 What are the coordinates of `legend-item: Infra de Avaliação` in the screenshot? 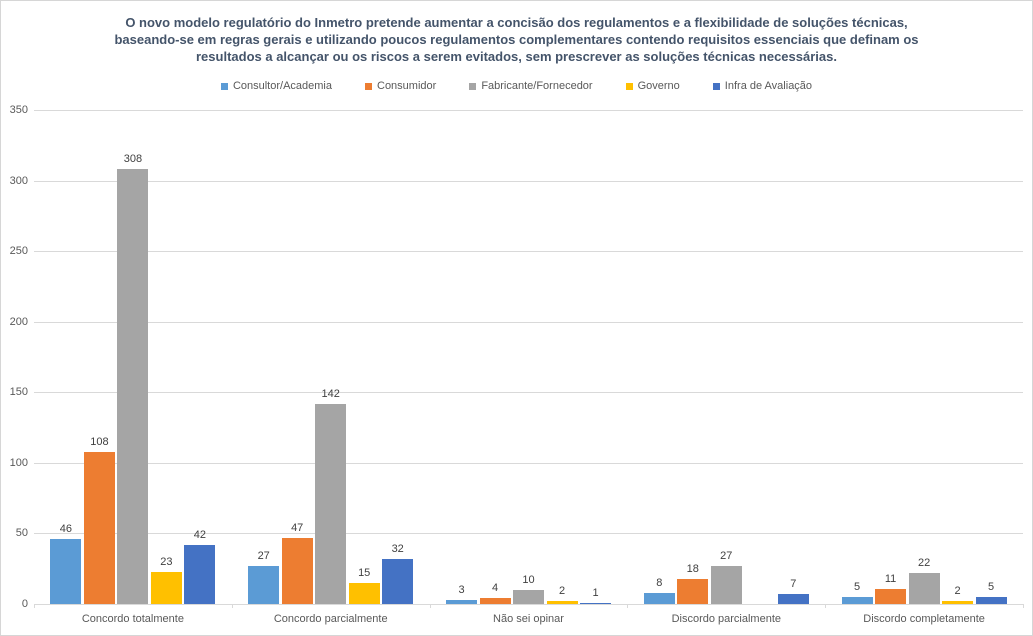 It's located at (762, 86).